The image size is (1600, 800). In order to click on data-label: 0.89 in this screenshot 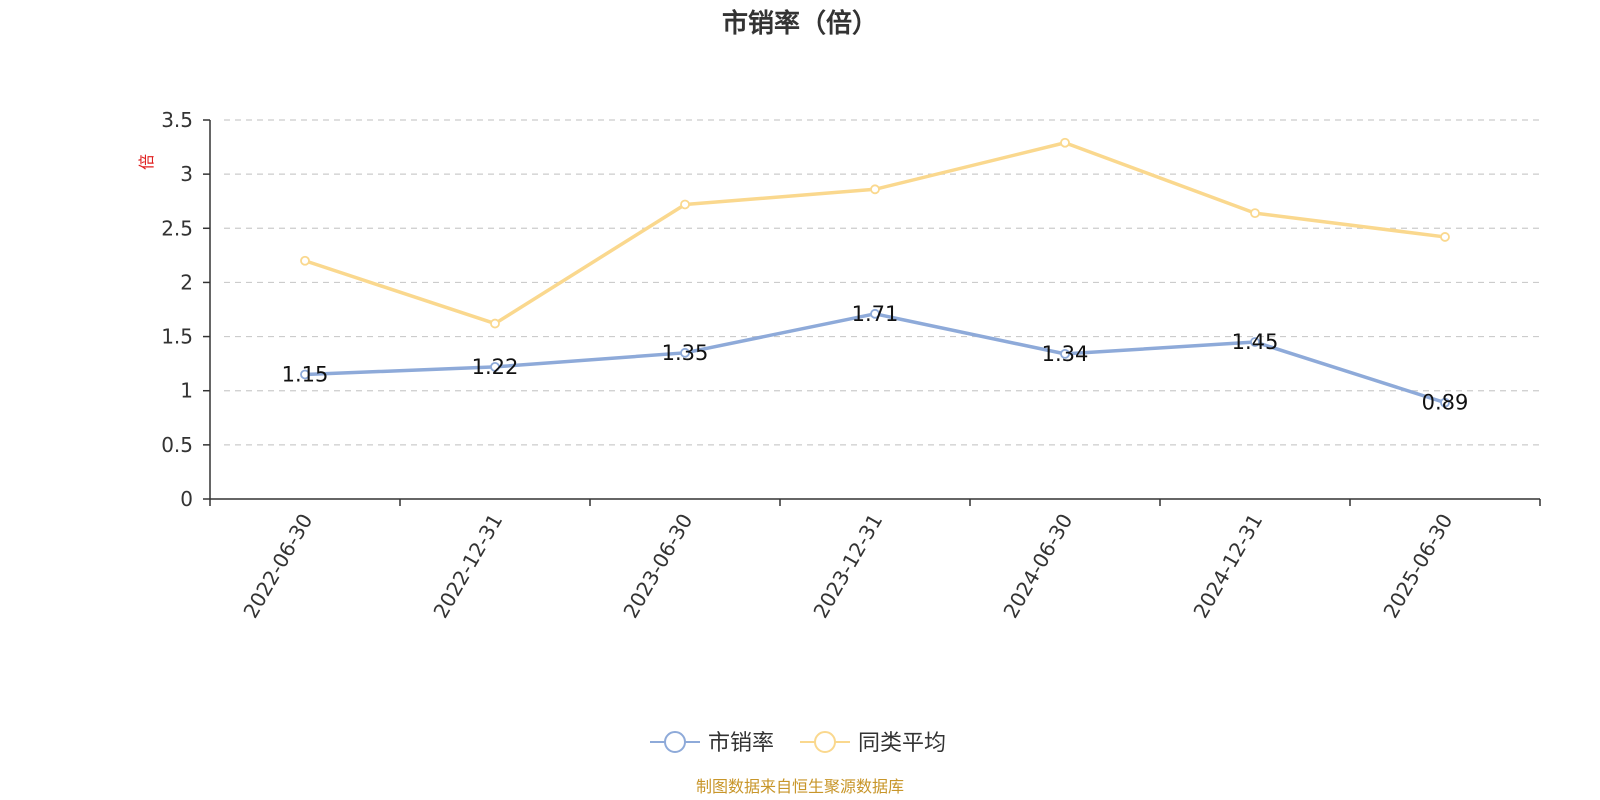, I will do `click(1445, 403)`.